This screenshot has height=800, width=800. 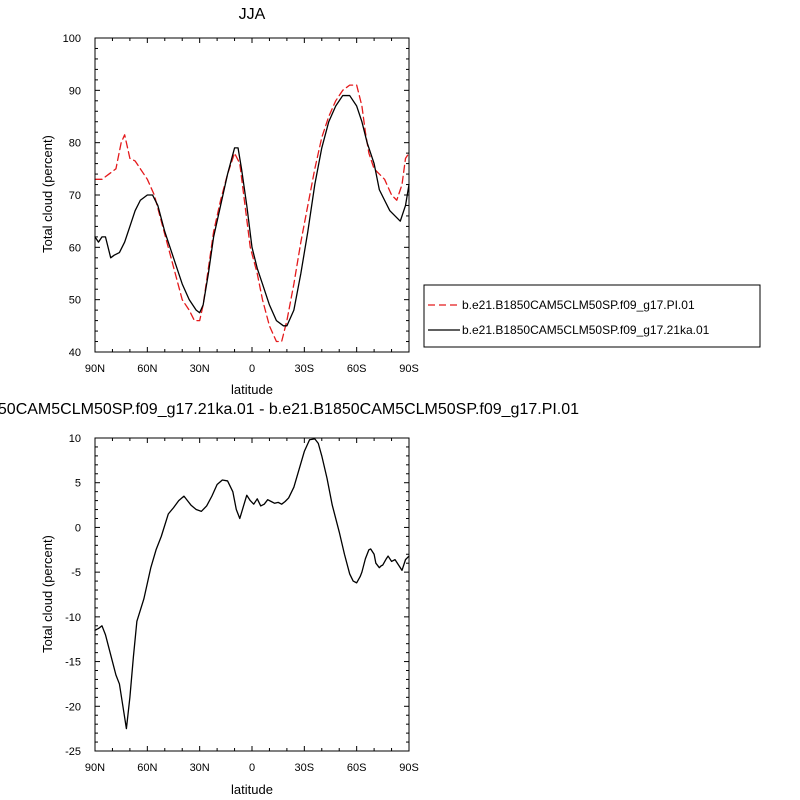 I want to click on top-y-tick-label-40: 40, so click(x=75, y=353).